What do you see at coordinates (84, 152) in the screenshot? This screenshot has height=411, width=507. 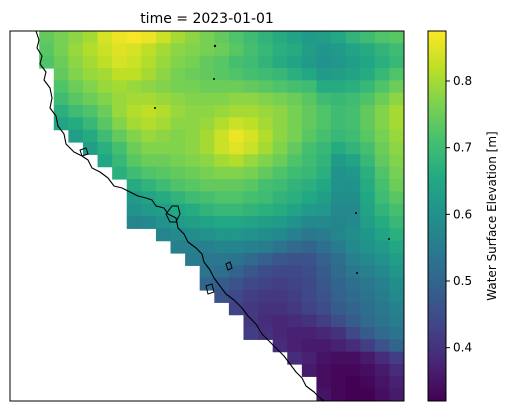 I see `island-small-north` at bounding box center [84, 152].